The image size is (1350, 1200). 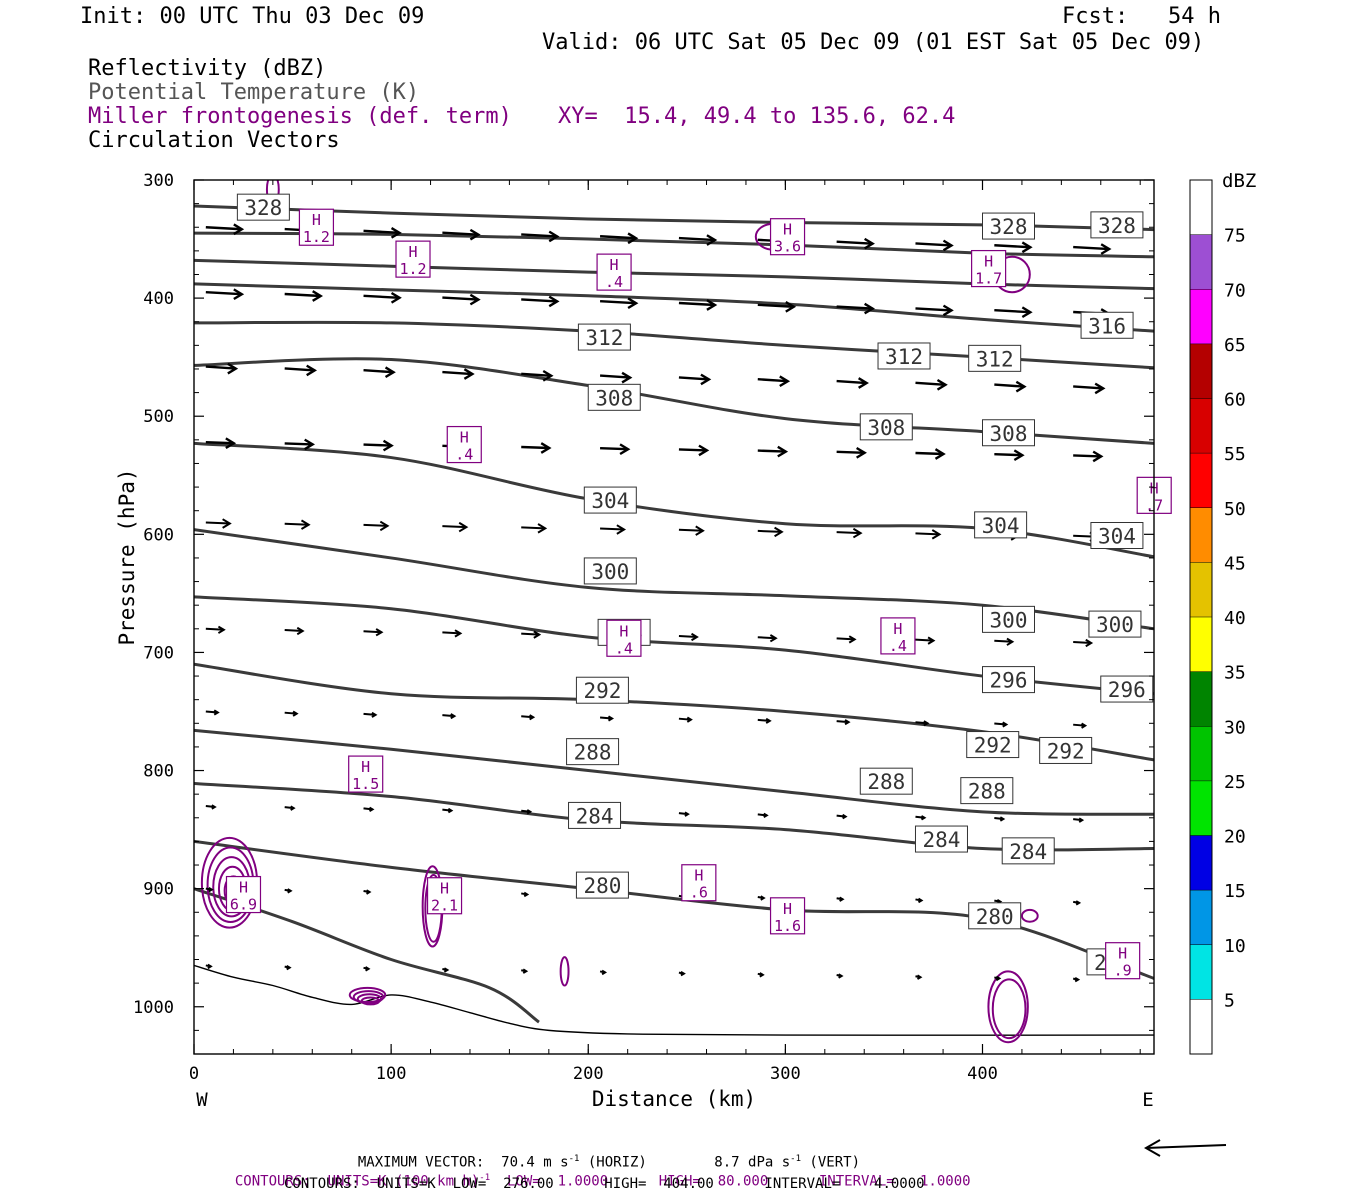 What do you see at coordinates (795, 1159) in the screenshot?
I see `max-vector-vertical-exponent: -1` at bounding box center [795, 1159].